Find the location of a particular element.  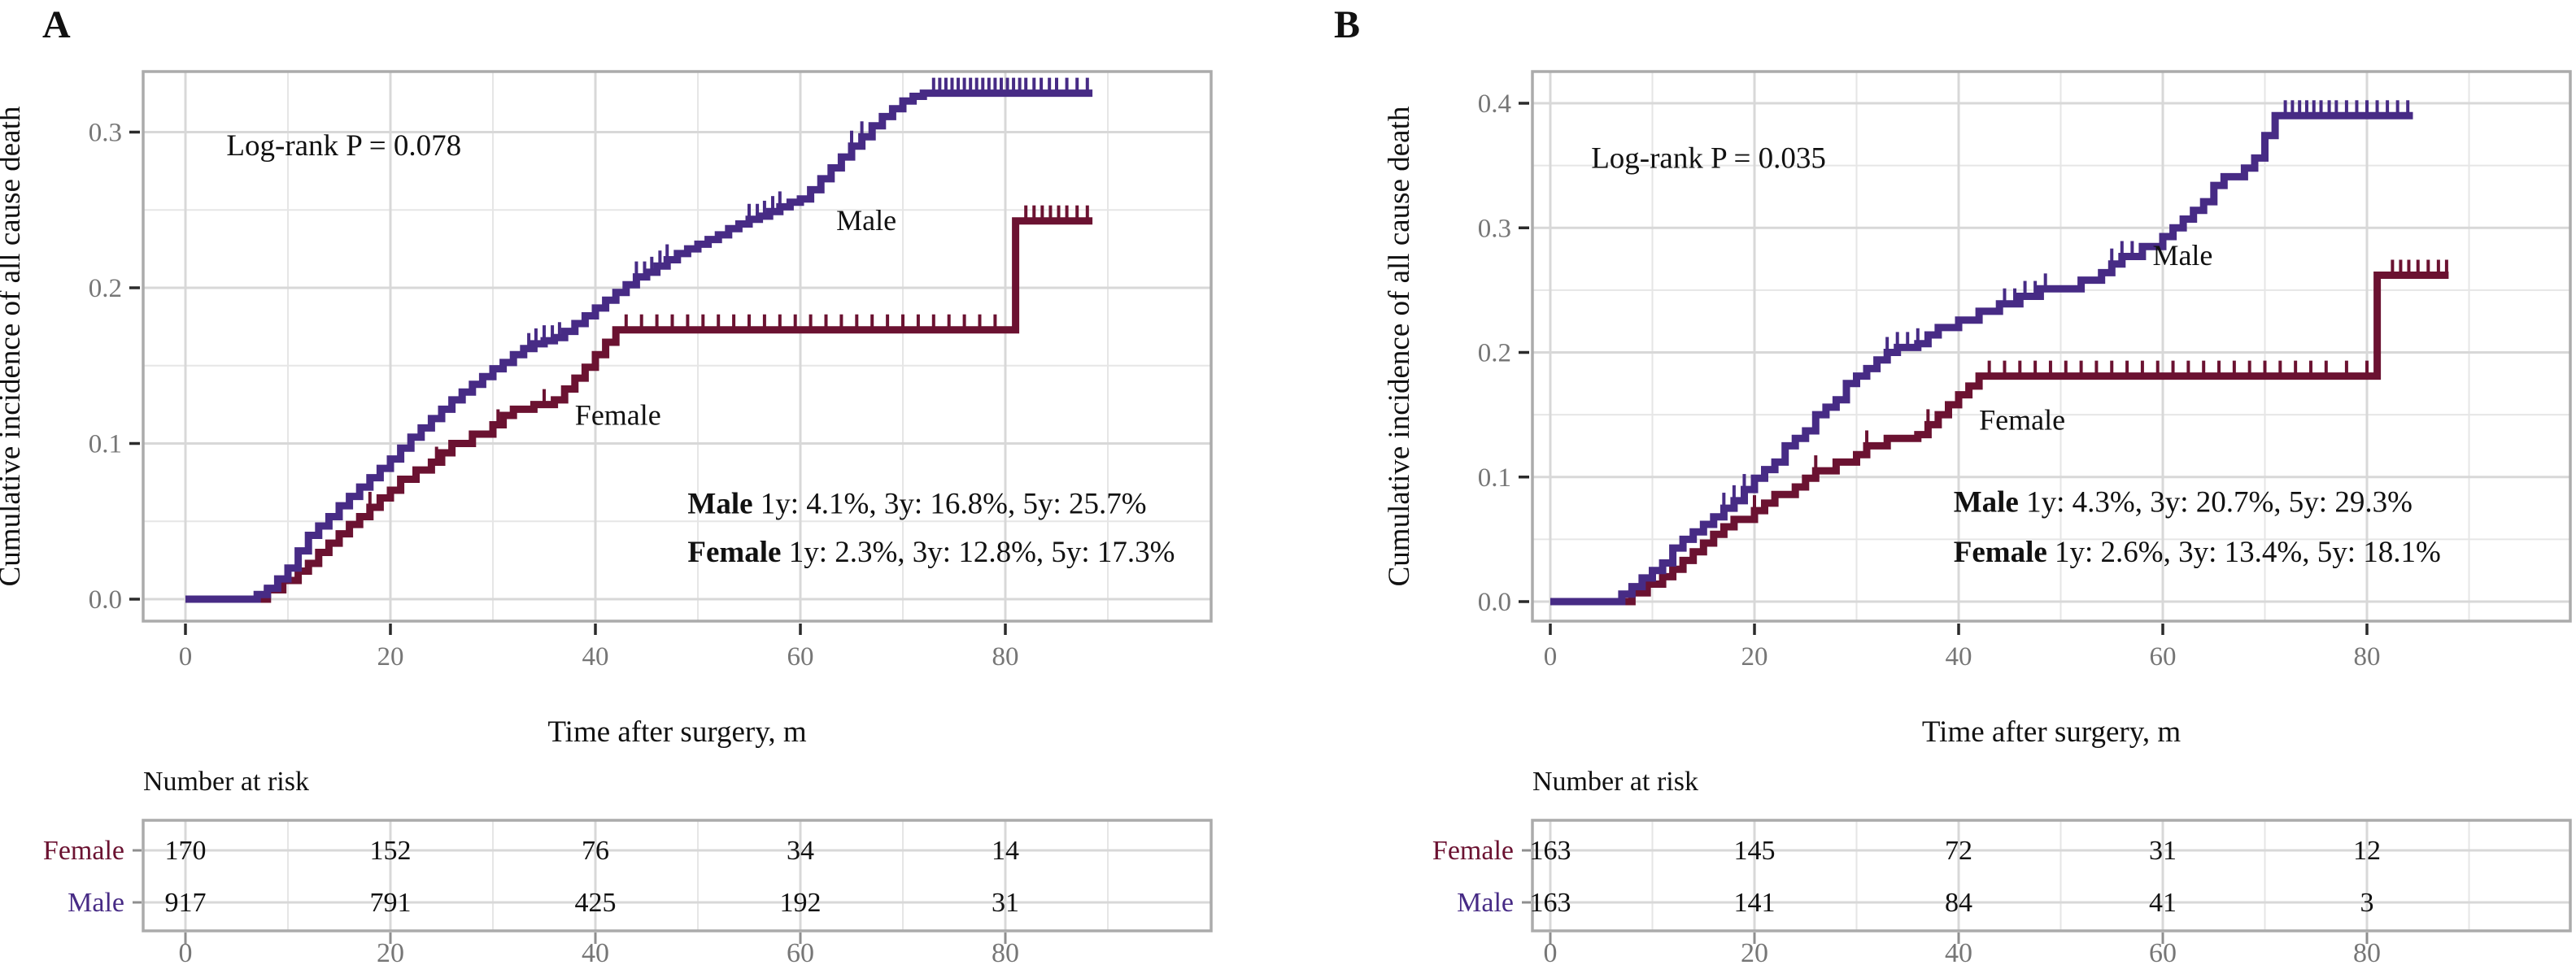

risk-value: 170 is located at coordinates (186, 851).